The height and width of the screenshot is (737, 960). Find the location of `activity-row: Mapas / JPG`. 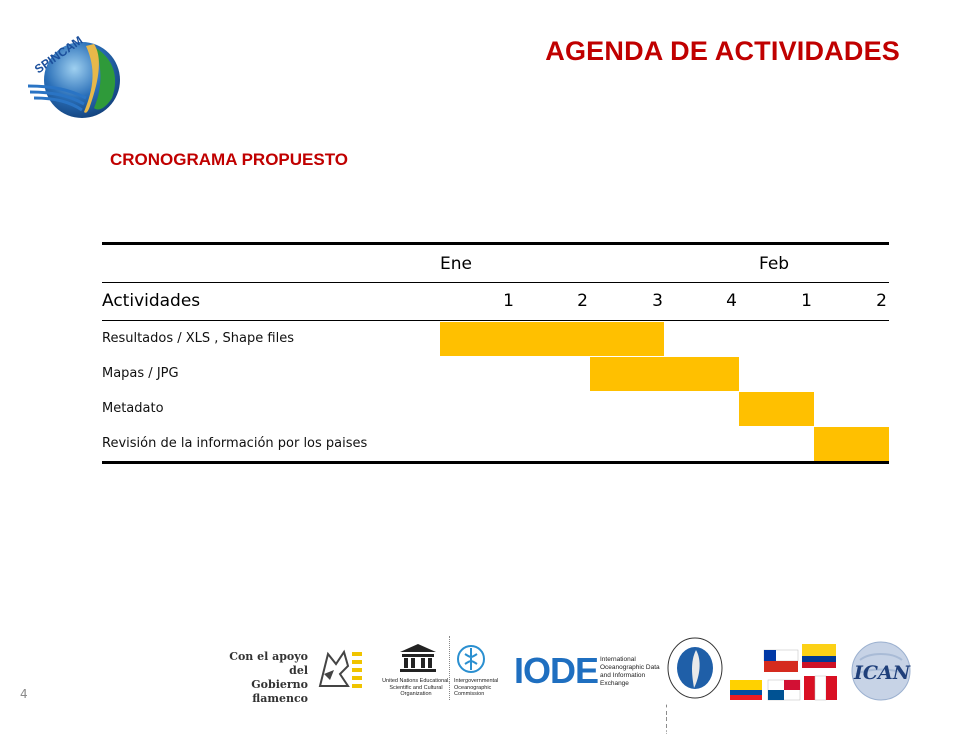

activity-row: Mapas / JPG is located at coordinates (495, 373).